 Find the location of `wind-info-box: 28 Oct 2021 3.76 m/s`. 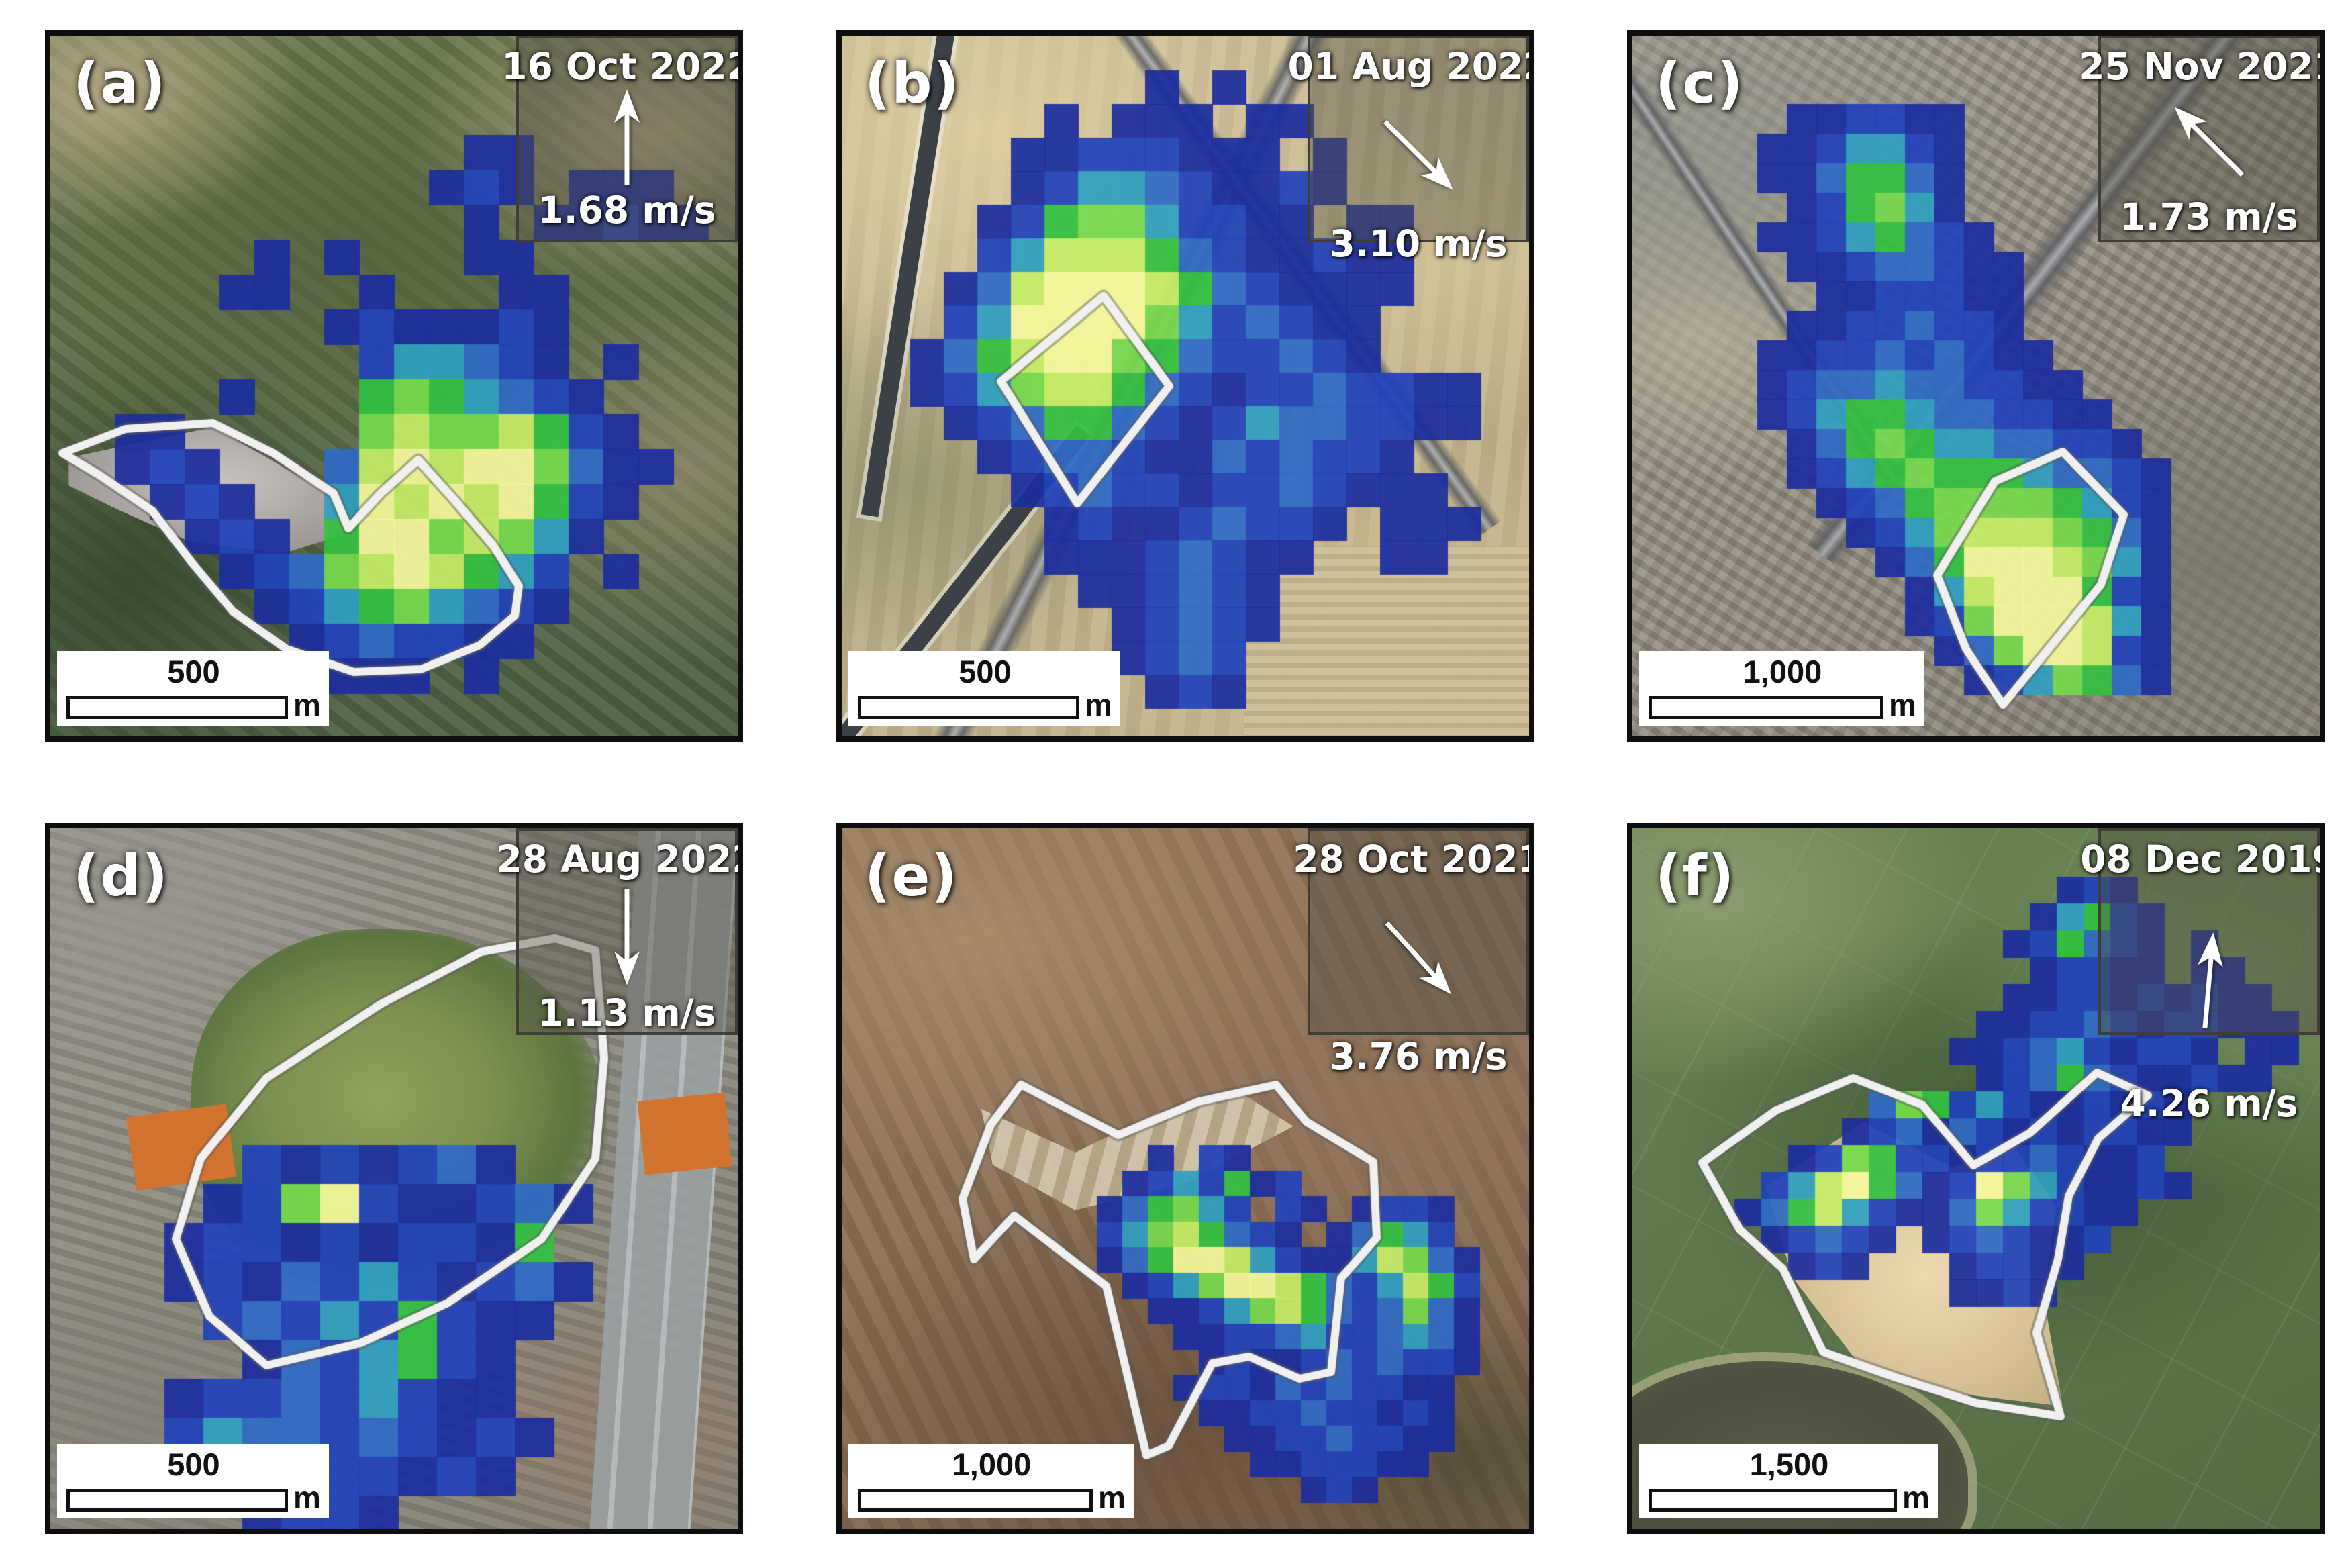

wind-info-box: 28 Oct 2021 3.76 m/s is located at coordinates (1411, 953).